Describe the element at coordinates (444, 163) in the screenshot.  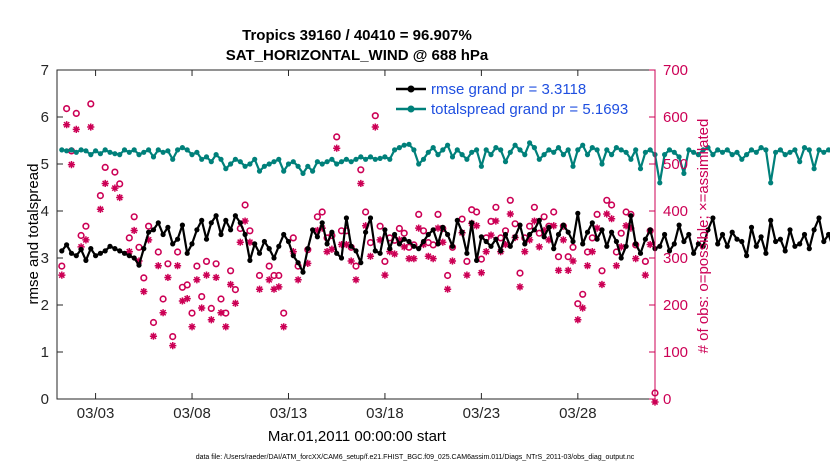
I see `totalspread-series` at that location.